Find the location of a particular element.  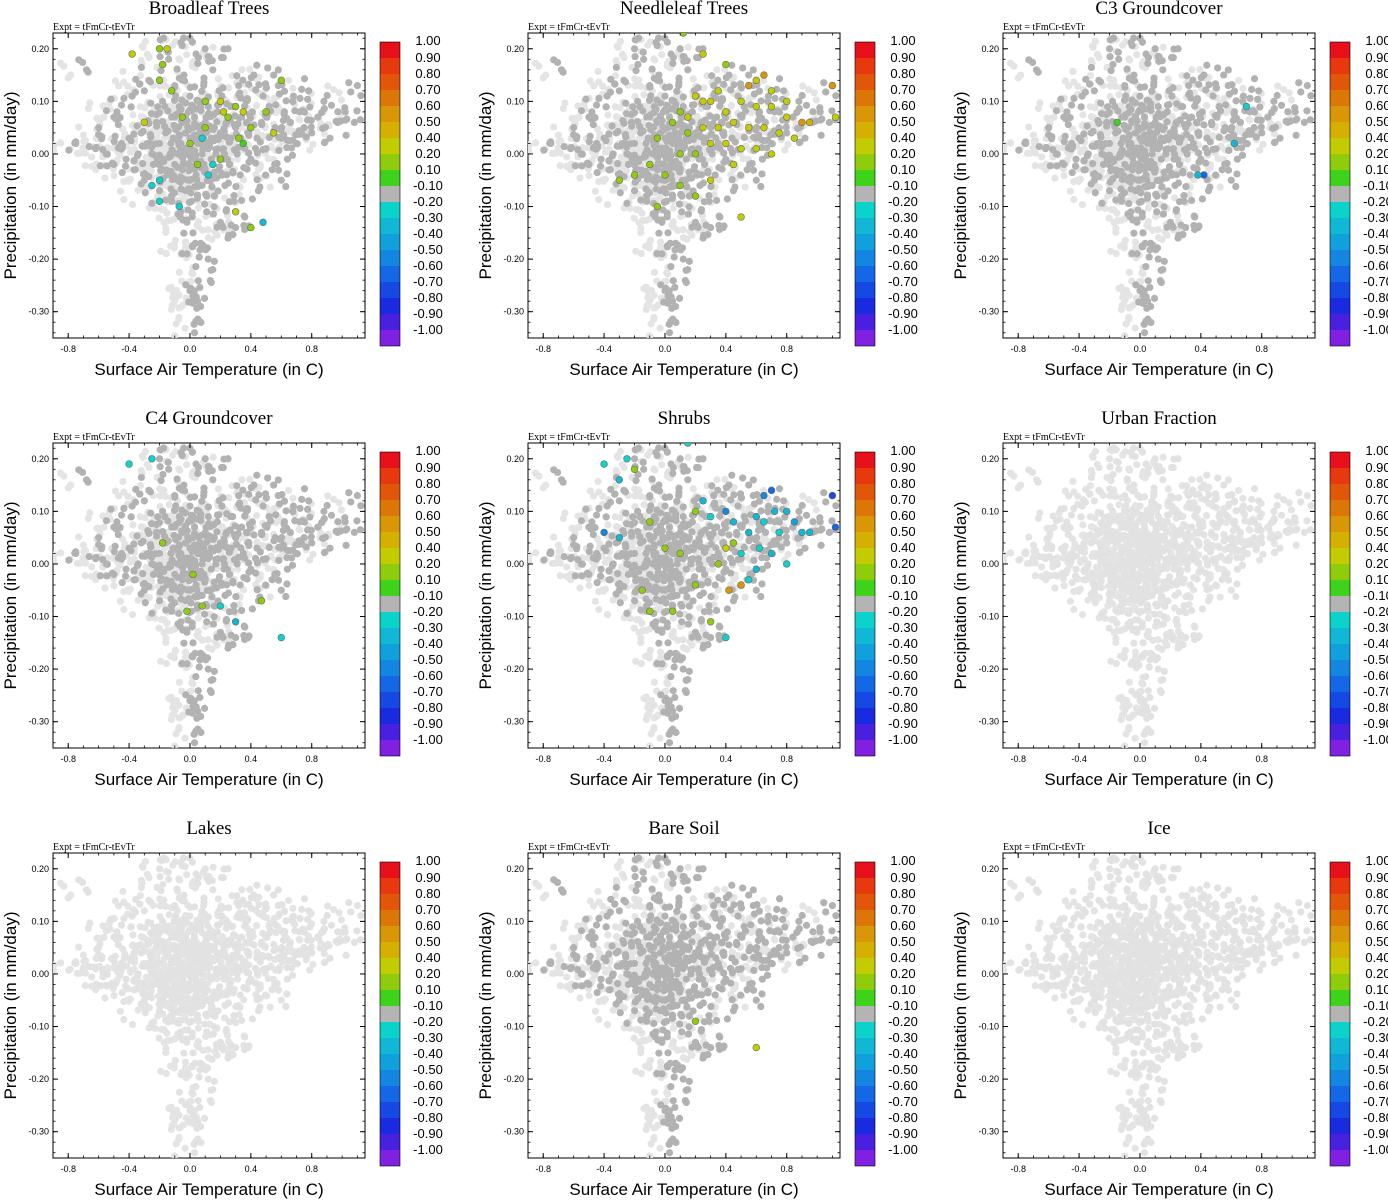

x-tick-label: -0.8 is located at coordinates (1018, 349).